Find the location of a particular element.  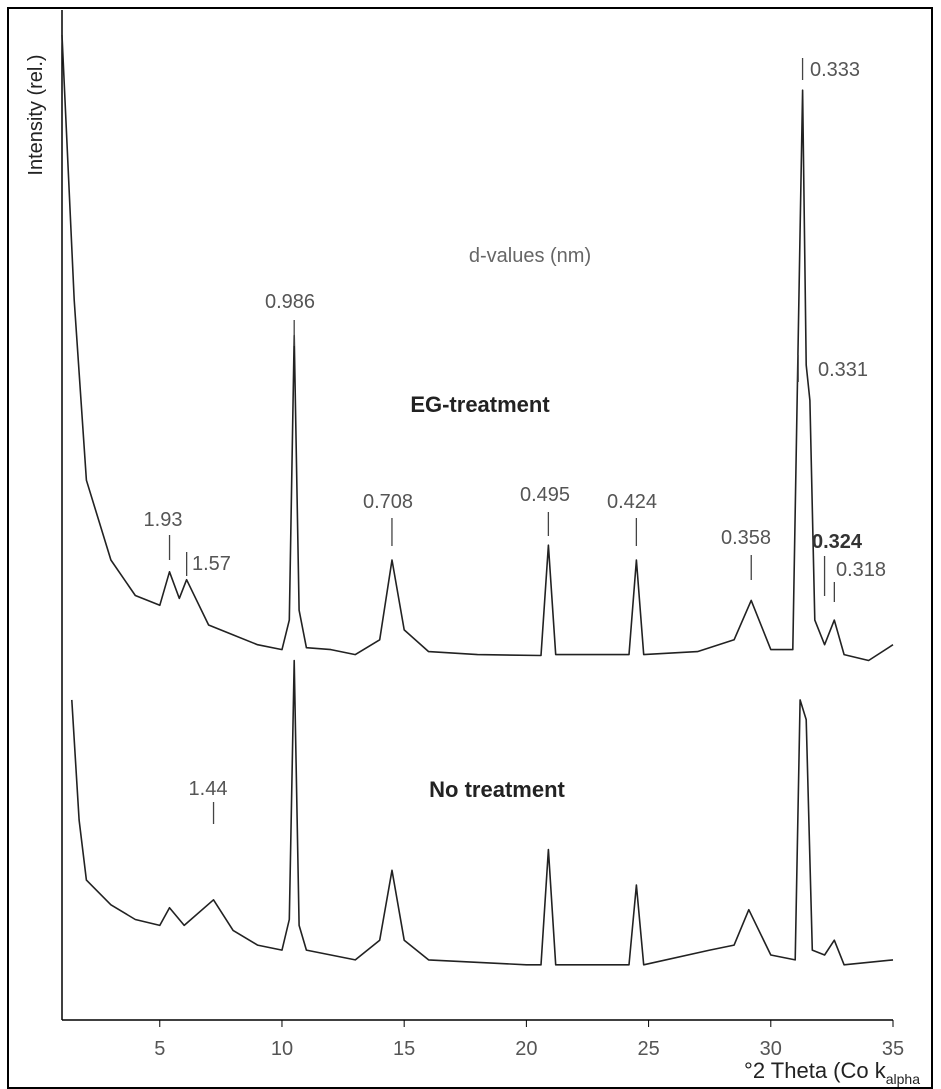

peak-label: 1.93 is located at coordinates (163, 520).